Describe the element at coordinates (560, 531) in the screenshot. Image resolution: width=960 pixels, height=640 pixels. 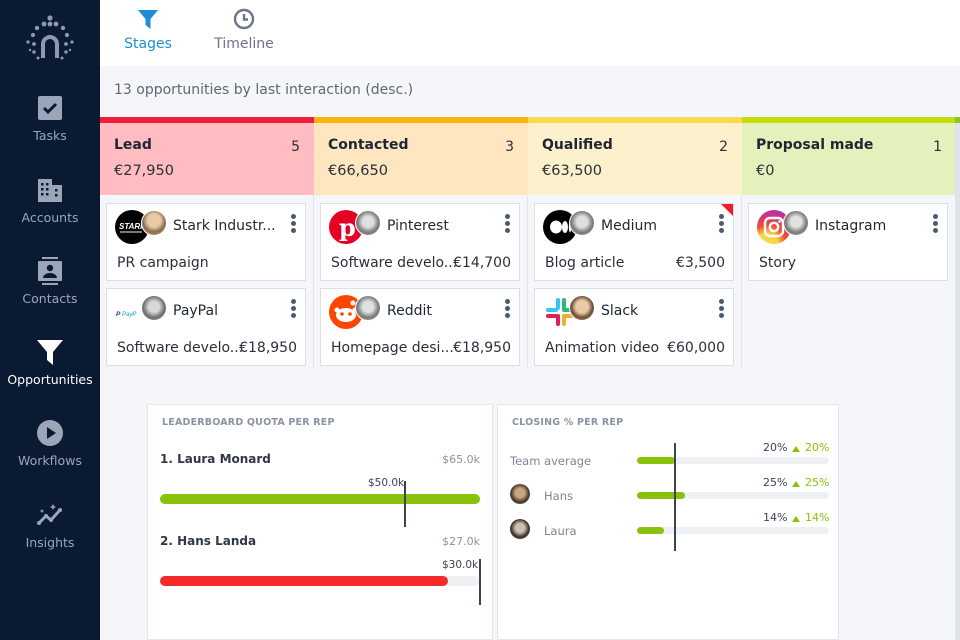
I see `row-label: Laura` at that location.